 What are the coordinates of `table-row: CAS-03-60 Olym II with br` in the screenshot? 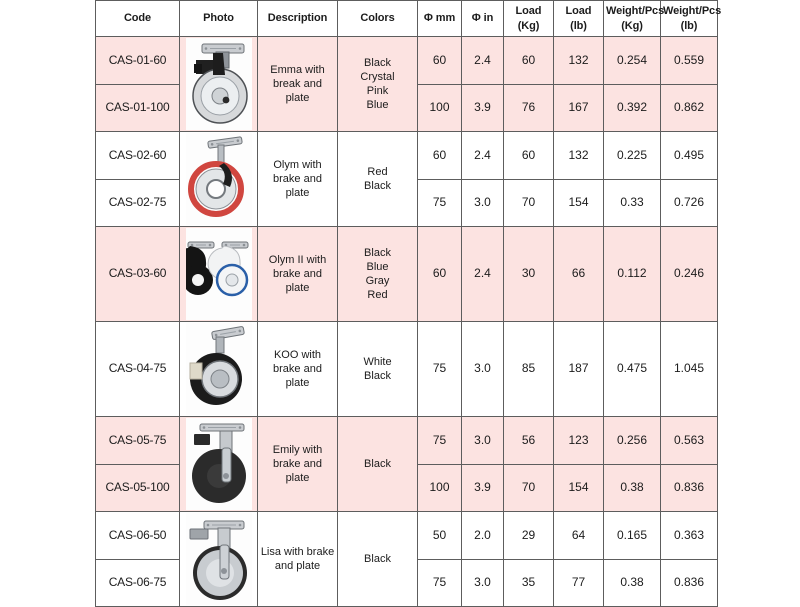 It's located at (406, 274).